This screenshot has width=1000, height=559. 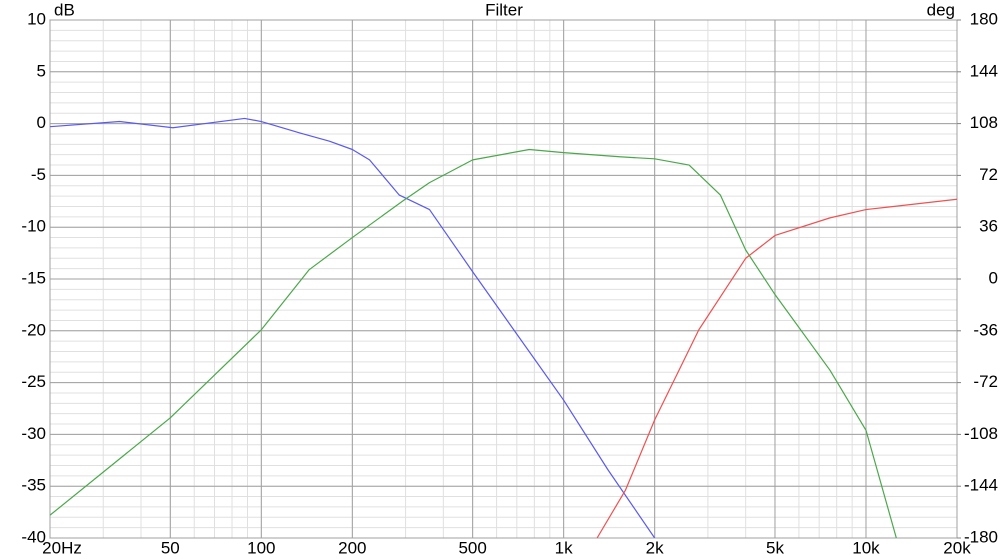 I want to click on y-tick-label: -20, so click(x=33, y=329).